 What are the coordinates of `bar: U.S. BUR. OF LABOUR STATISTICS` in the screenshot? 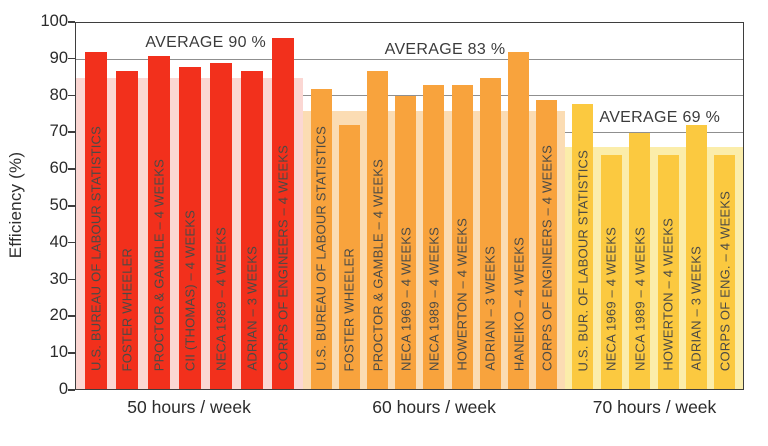 It's located at (583, 246).